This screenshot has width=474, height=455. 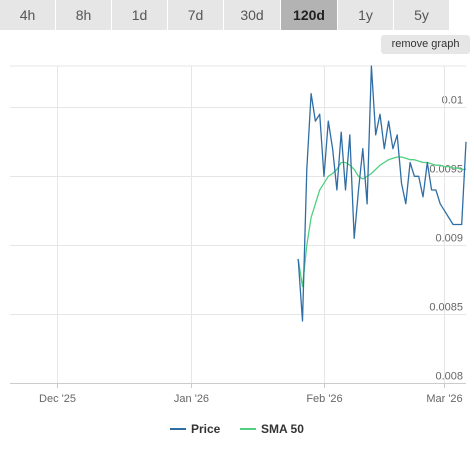 I want to click on tab-1d: 1d, so click(x=140, y=15).